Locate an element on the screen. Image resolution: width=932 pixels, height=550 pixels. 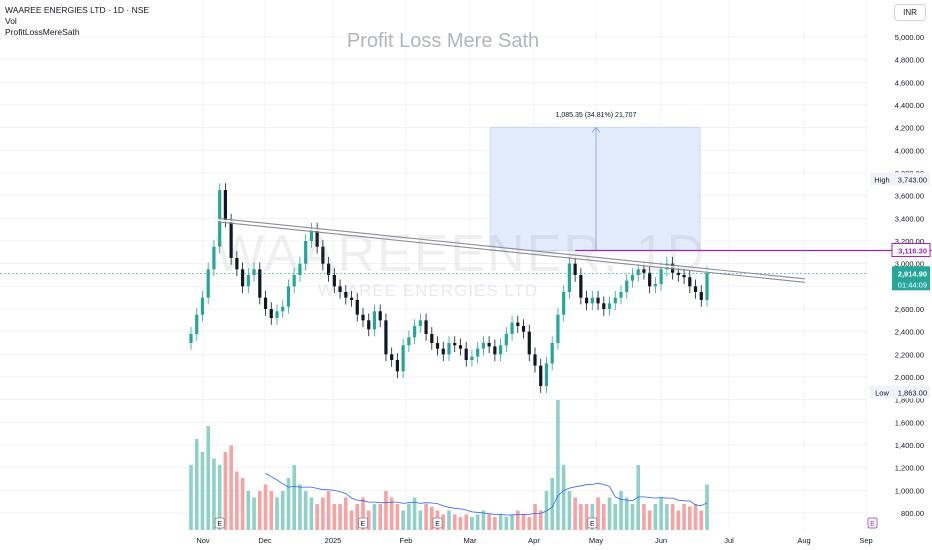
indicator-custom: ProfitLossMereSath is located at coordinates (42, 32).